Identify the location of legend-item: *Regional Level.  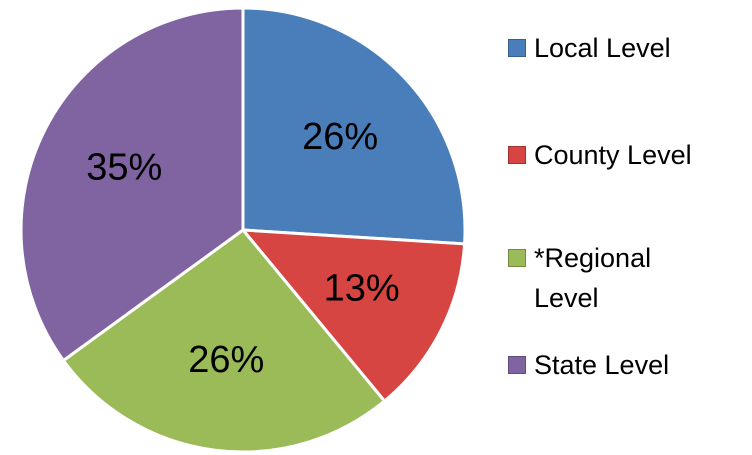
(611, 278).